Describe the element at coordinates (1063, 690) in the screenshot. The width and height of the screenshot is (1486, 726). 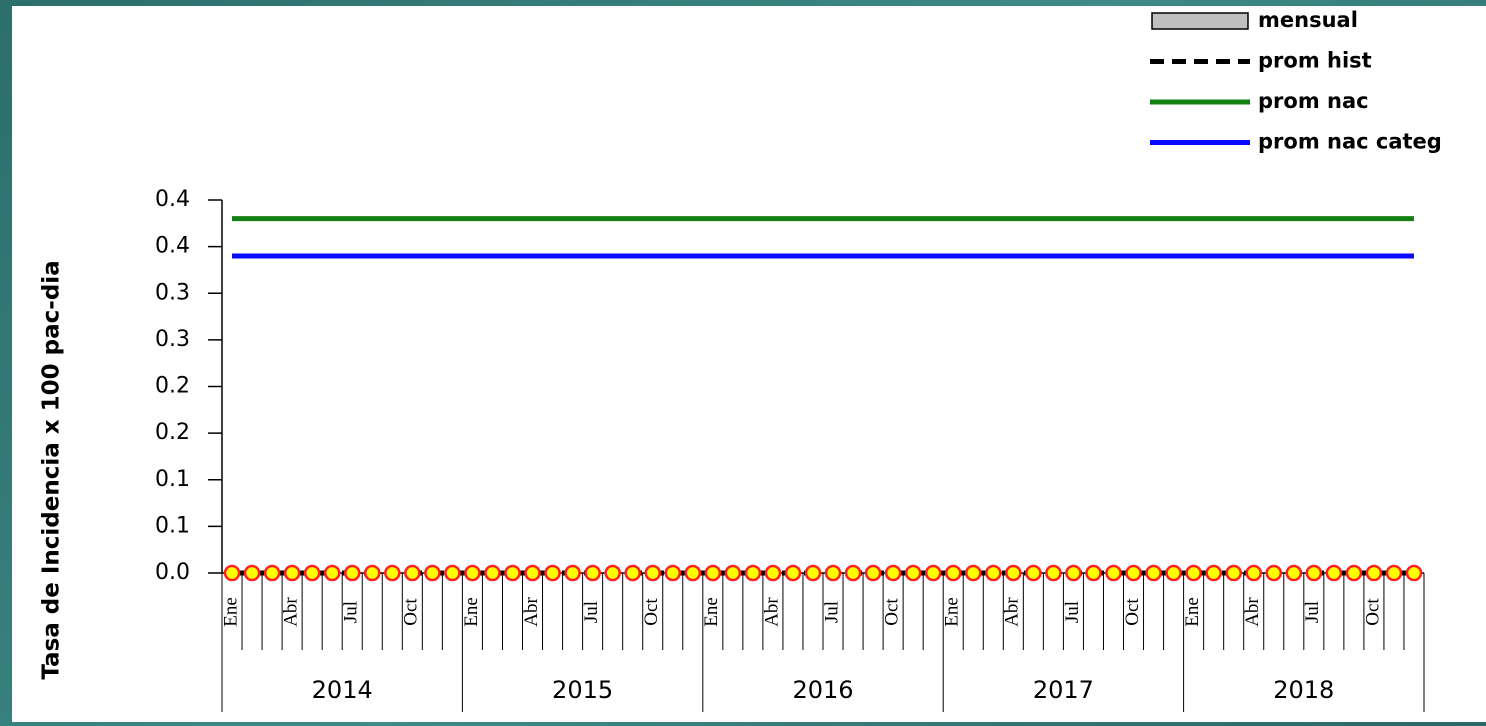
I see `year-label: 2017` at that location.